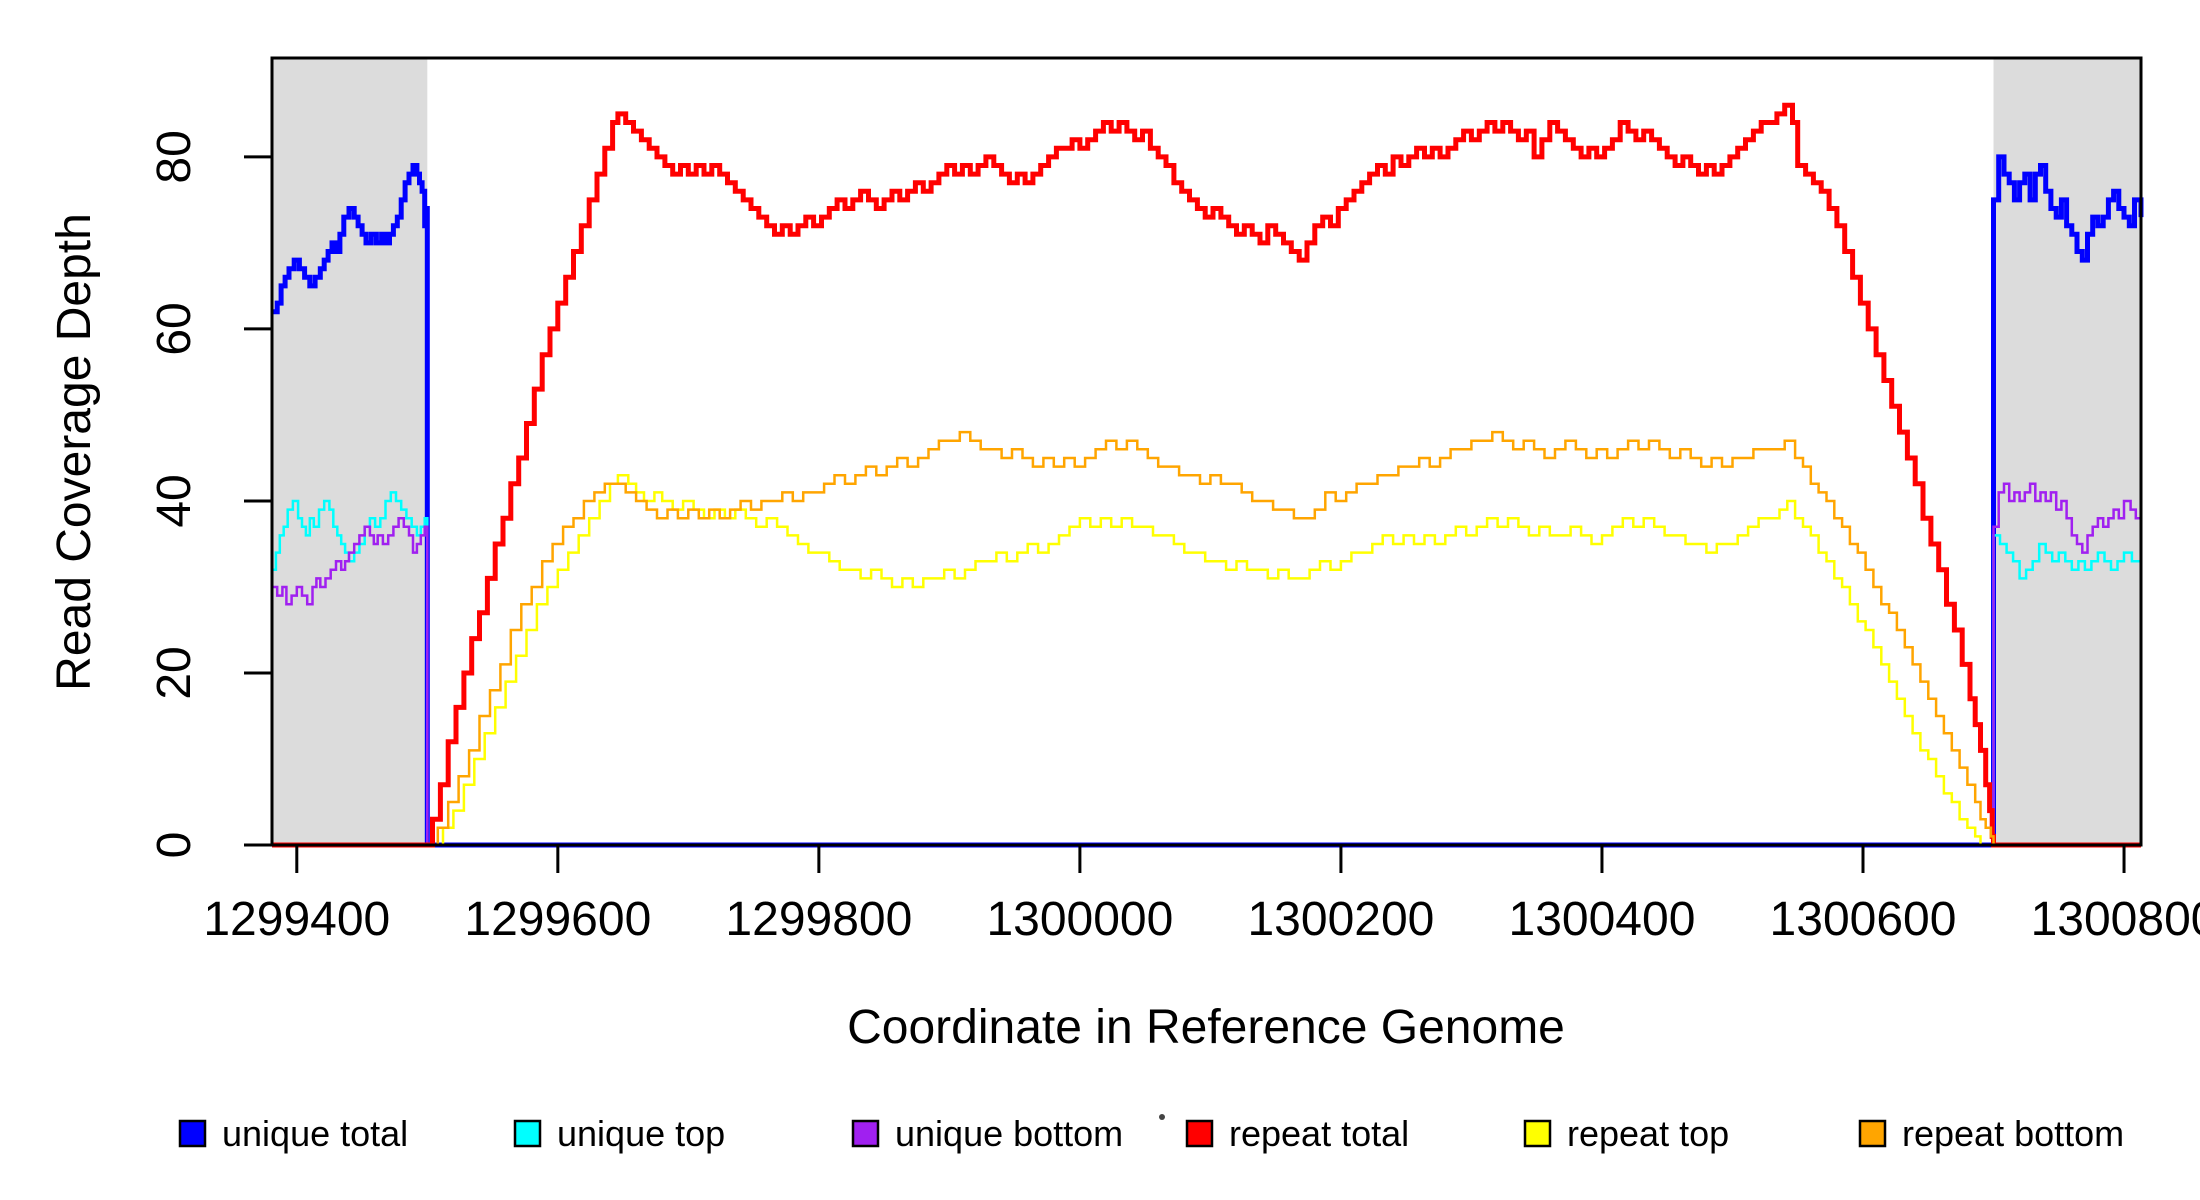 The height and width of the screenshot is (1200, 2200). Describe the element at coordinates (1602, 919) in the screenshot. I see `x-axis-tick-label: 1300400` at that location.